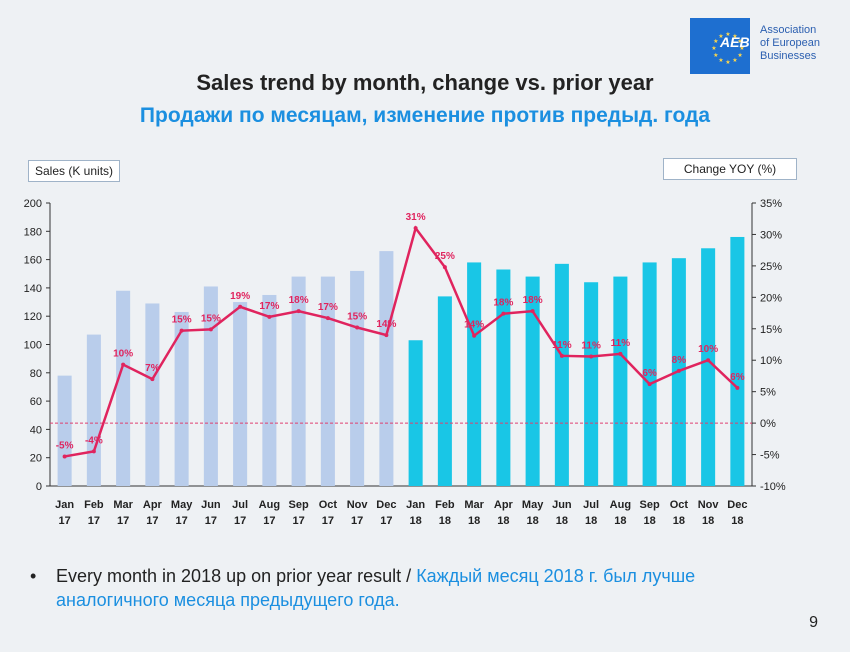 The image size is (850, 652). What do you see at coordinates (768, 424) in the screenshot?
I see `y-right-tick-label: 0%` at bounding box center [768, 424].